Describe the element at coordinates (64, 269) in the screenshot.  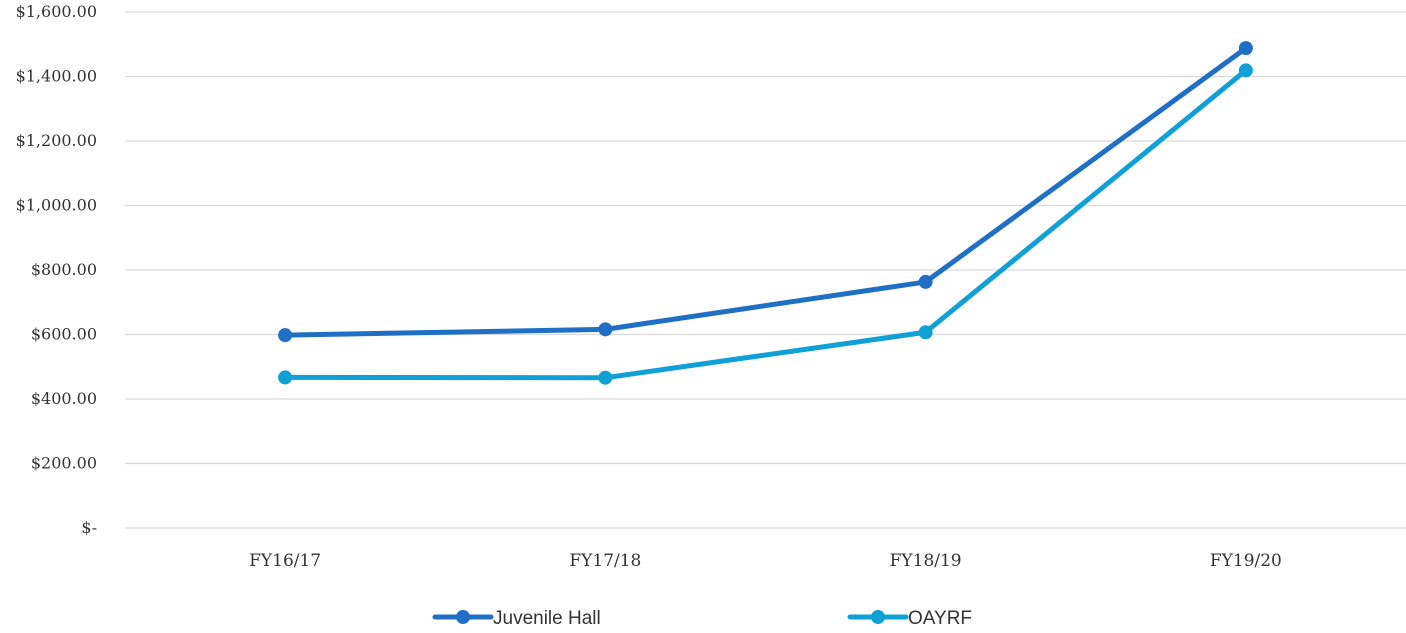
I see `y-tick-label: $800.00` at that location.